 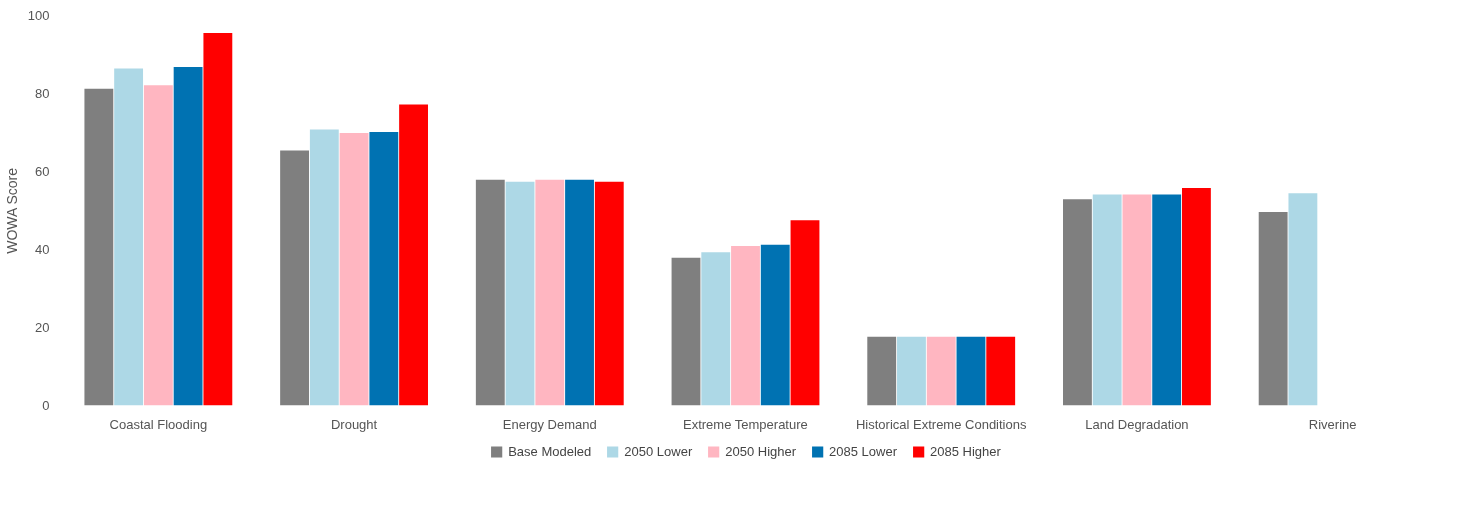 What do you see at coordinates (354, 424) in the screenshot?
I see `x-tick-label: Drought` at bounding box center [354, 424].